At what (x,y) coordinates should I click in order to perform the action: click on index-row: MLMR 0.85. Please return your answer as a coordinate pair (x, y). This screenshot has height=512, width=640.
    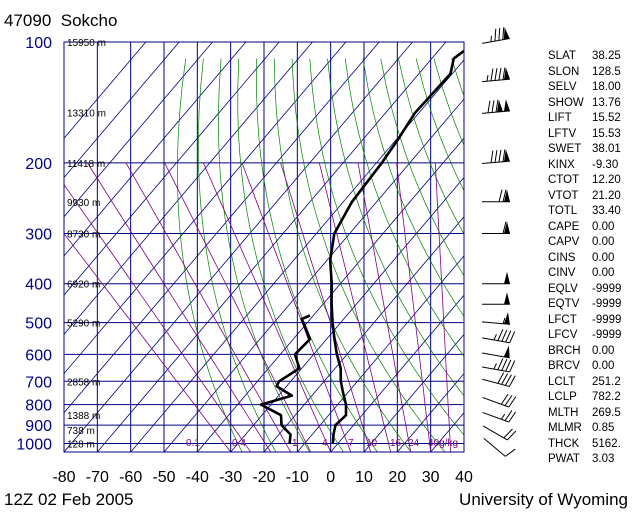
    Looking at the image, I should click on (590, 430).